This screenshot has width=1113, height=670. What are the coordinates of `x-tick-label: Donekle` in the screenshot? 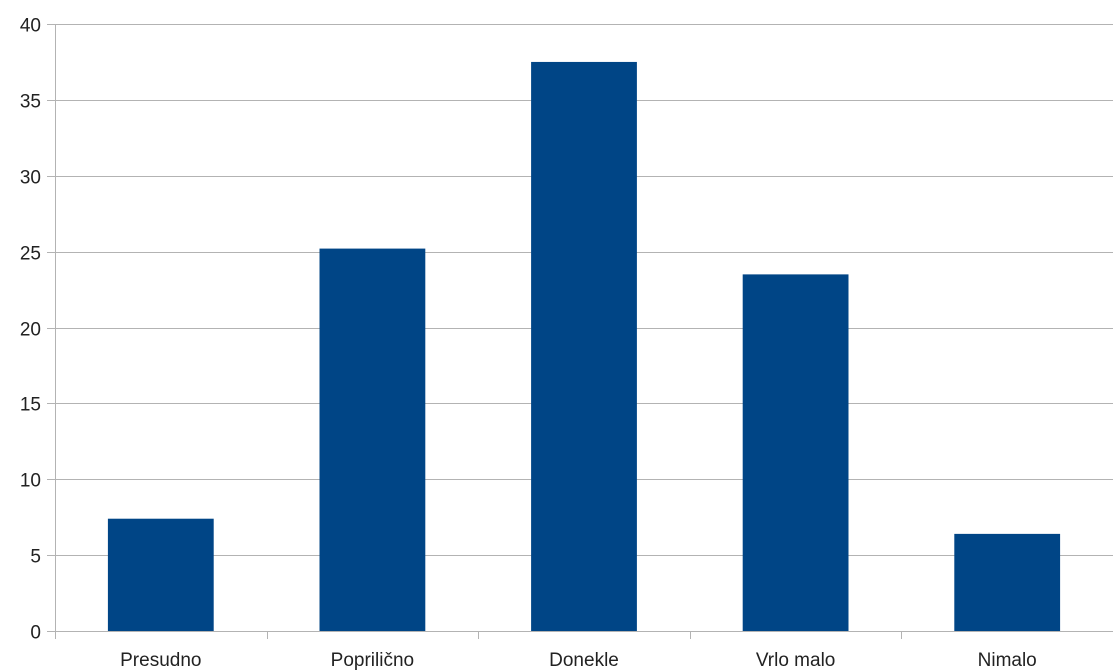 It's located at (584, 660).